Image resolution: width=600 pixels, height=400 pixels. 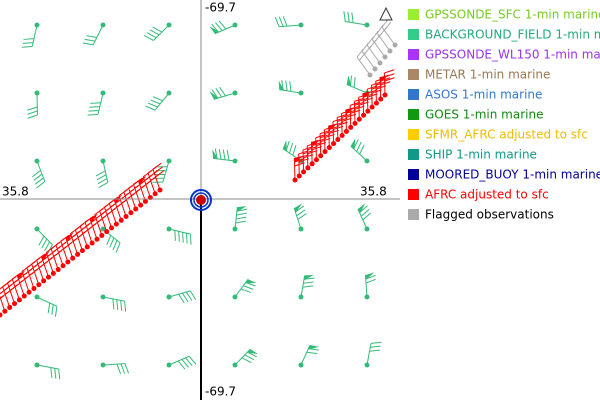 I want to click on legend-label: METAR 1-min marine, so click(x=487, y=75).